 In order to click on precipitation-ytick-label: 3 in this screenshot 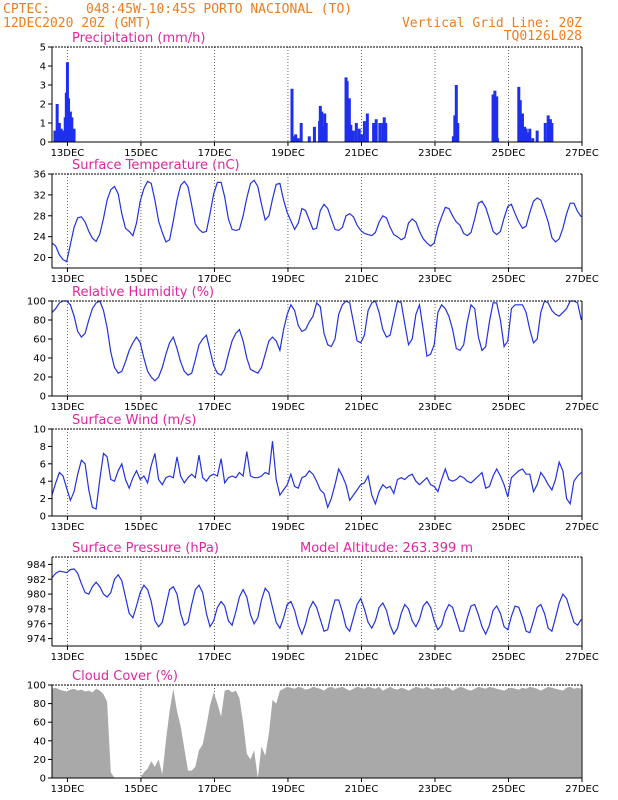, I will do `click(43, 86)`.